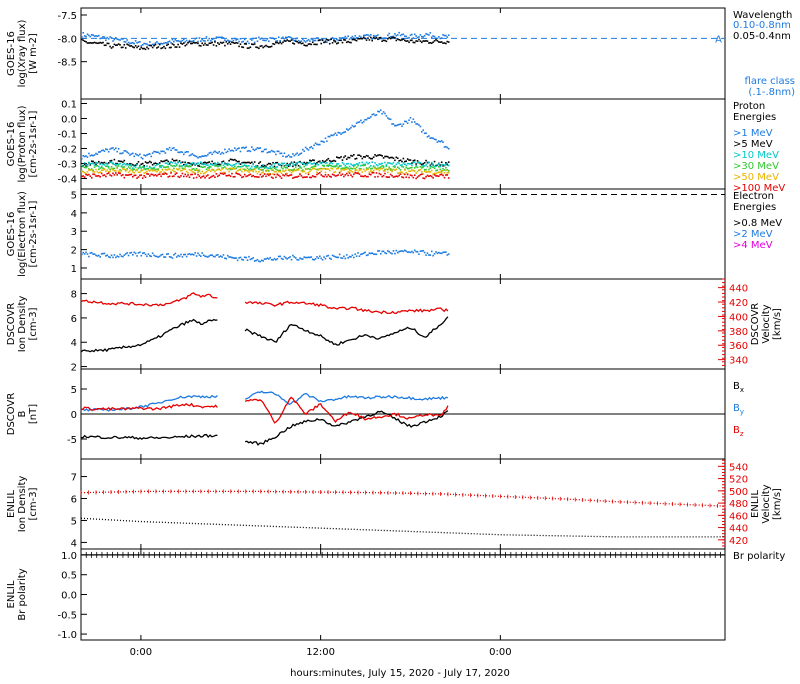  What do you see at coordinates (74, 478) in the screenshot?
I see `y-tick-label: 7` at bounding box center [74, 478].